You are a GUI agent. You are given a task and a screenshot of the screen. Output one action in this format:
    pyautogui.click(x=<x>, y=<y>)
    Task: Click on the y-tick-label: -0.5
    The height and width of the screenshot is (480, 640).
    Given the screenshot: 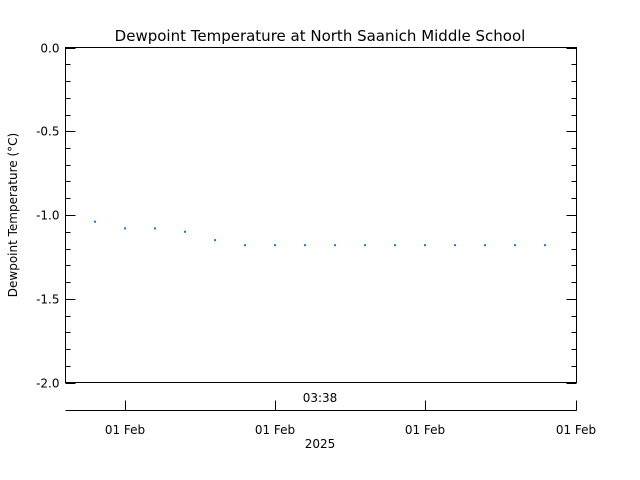 What is the action you would take?
    pyautogui.click(x=47, y=132)
    